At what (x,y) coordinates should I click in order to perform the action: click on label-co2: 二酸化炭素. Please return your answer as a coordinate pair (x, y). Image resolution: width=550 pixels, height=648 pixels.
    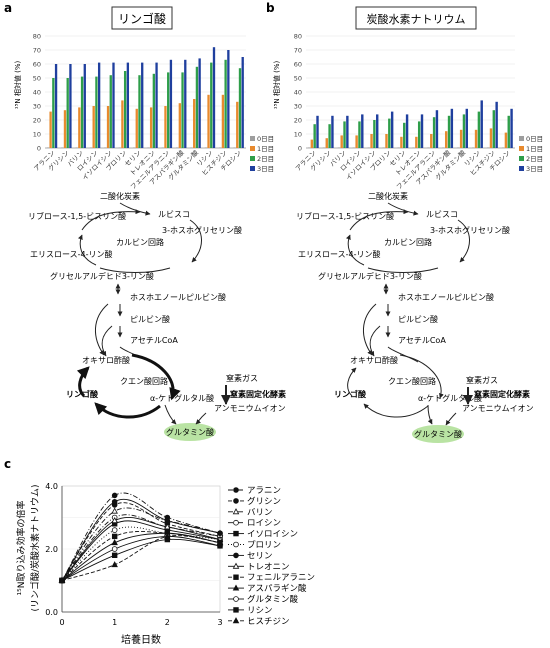
    Looking at the image, I should click on (388, 196).